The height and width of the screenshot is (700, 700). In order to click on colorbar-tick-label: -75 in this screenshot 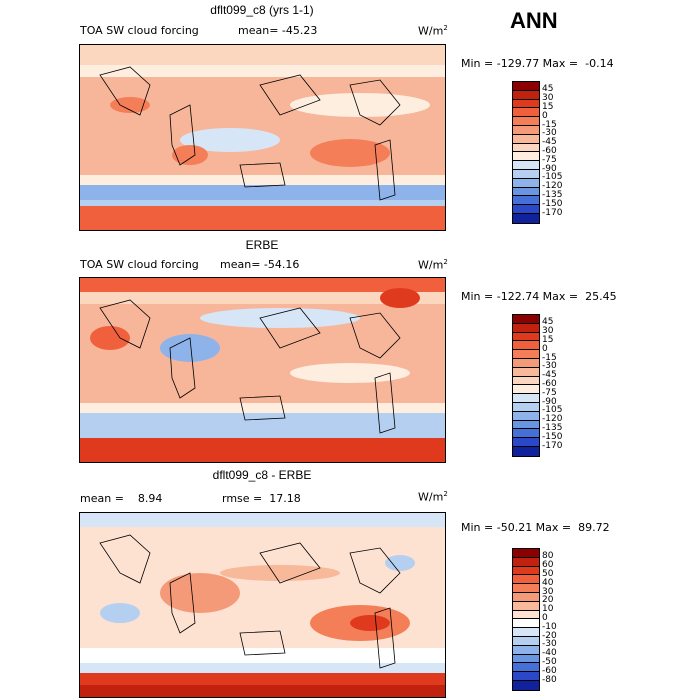, I will do `click(549, 159)`.